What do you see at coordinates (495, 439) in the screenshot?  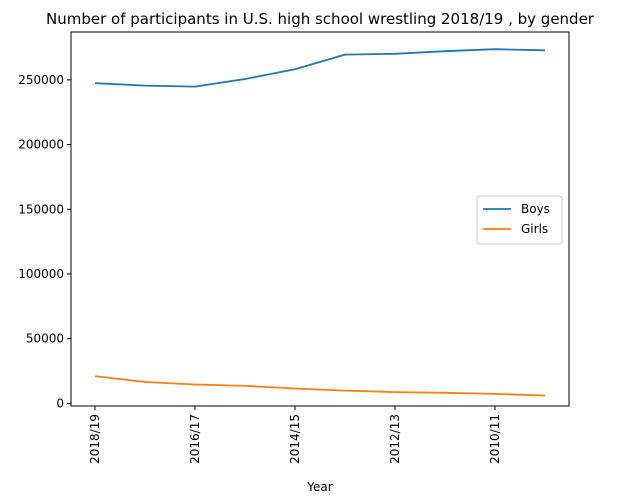 I see `x-tick-label: 2010/11` at bounding box center [495, 439].